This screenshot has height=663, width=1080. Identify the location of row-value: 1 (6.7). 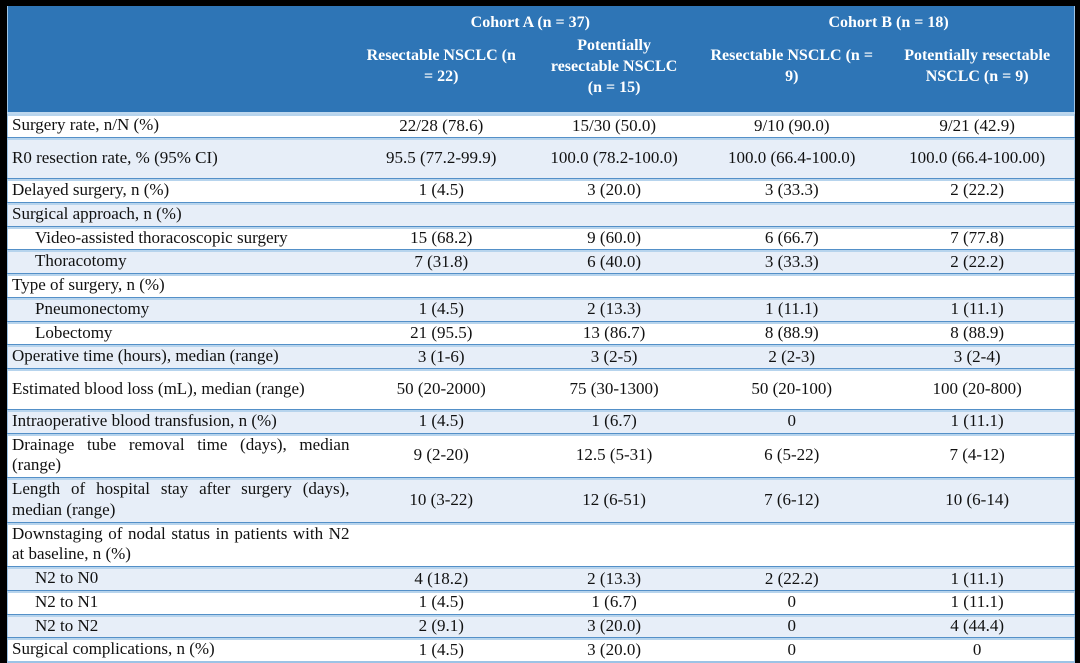
(614, 602).